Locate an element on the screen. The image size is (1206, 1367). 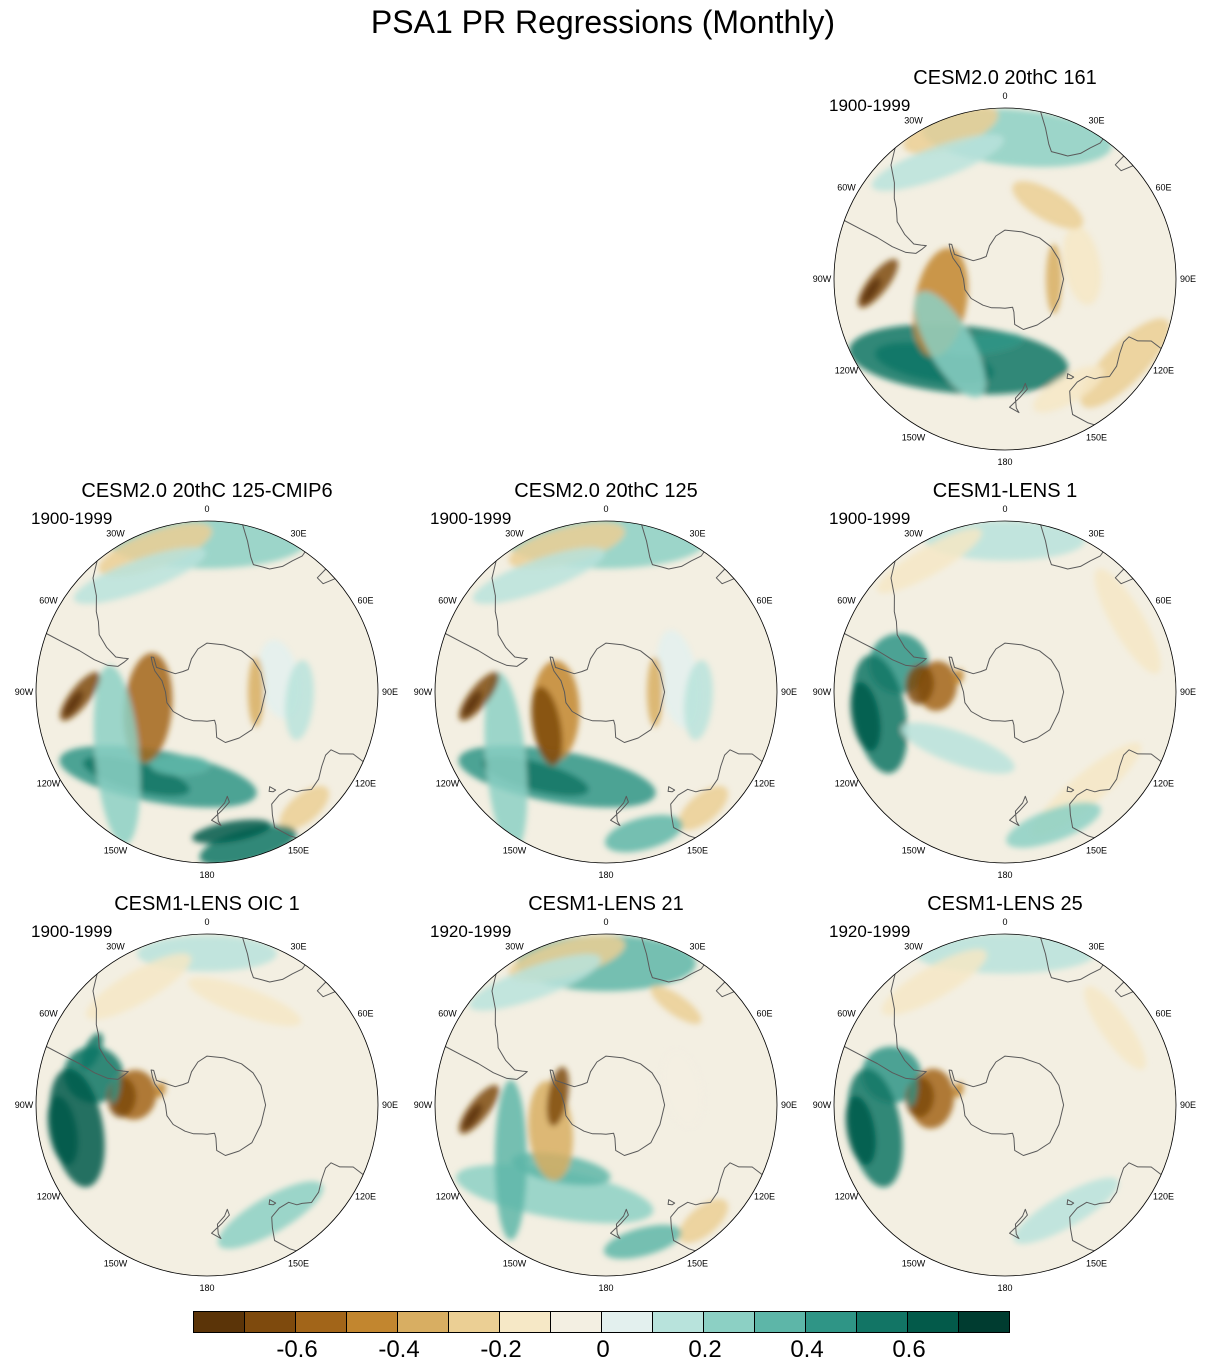
panel-title: CESM2.0 20thC 161 is located at coordinates (1005, 78).